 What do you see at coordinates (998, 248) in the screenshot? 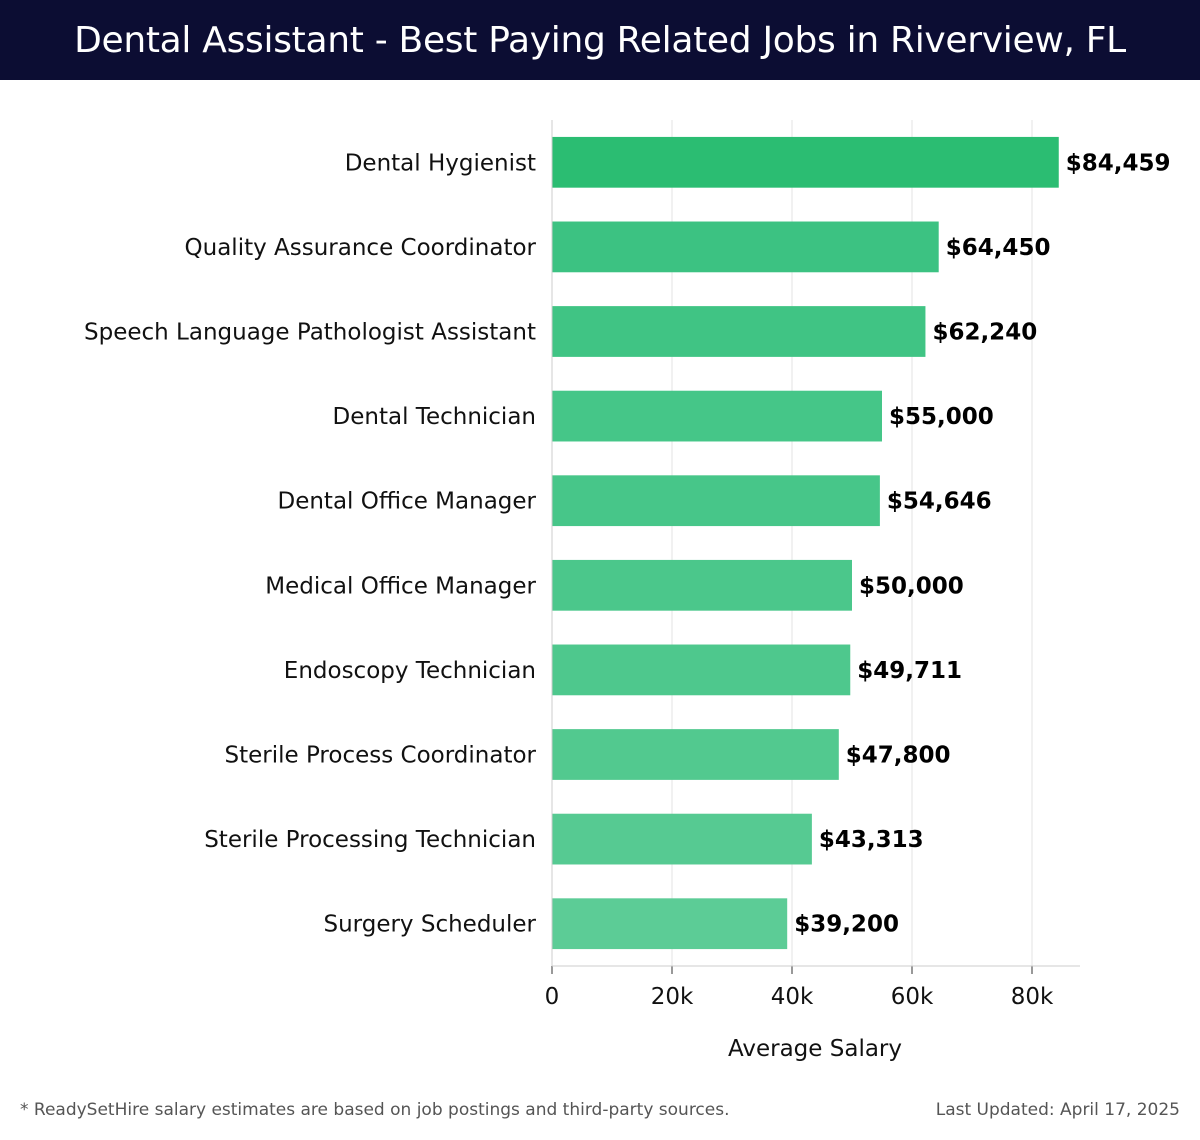
I see `value-label: $64,450` at bounding box center [998, 248].